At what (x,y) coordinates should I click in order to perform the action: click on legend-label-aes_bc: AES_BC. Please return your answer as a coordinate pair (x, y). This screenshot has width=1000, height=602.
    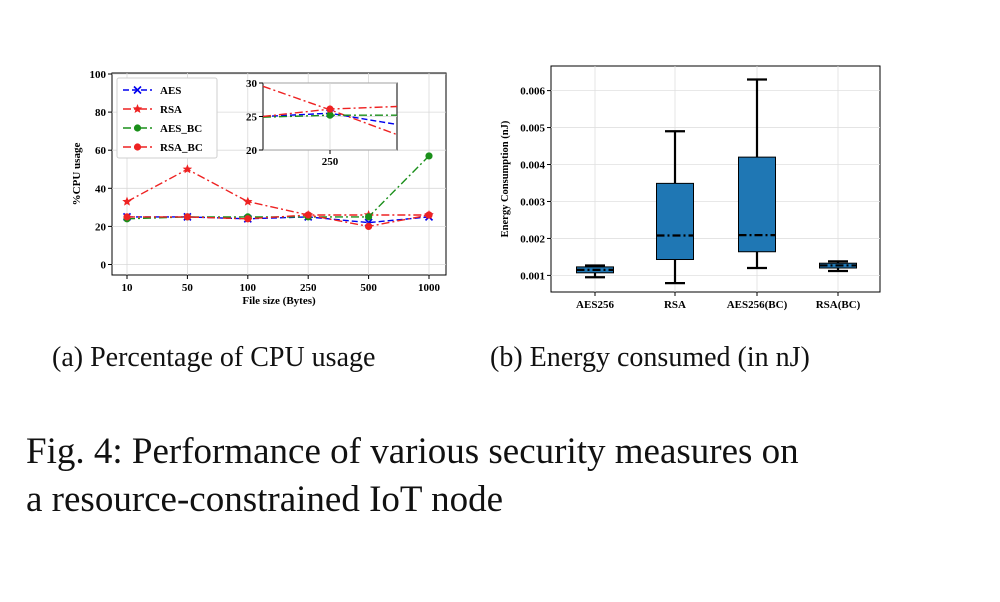
    Looking at the image, I should click on (181, 129).